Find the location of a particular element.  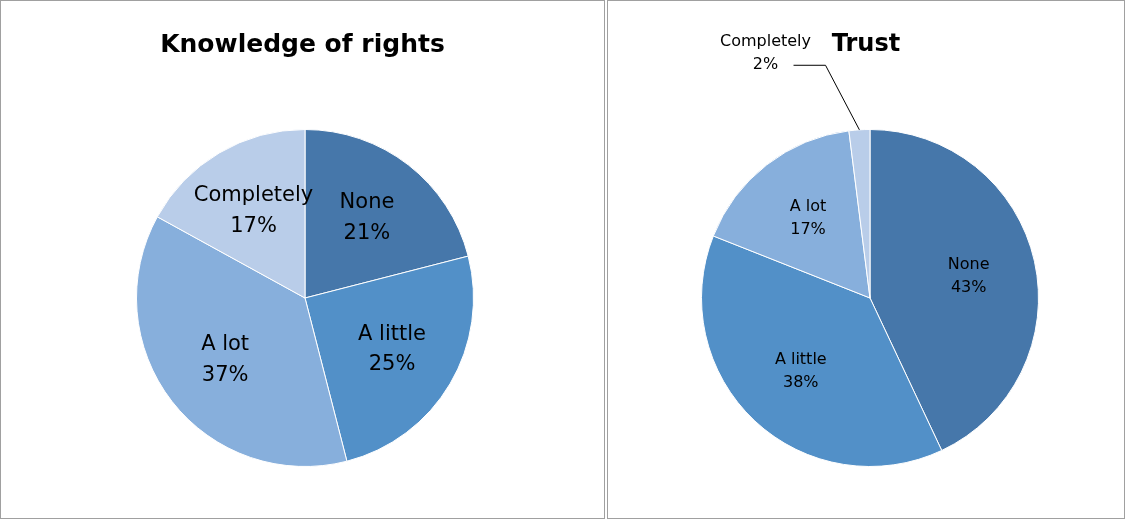

data-label: 43% is located at coordinates (968, 286).